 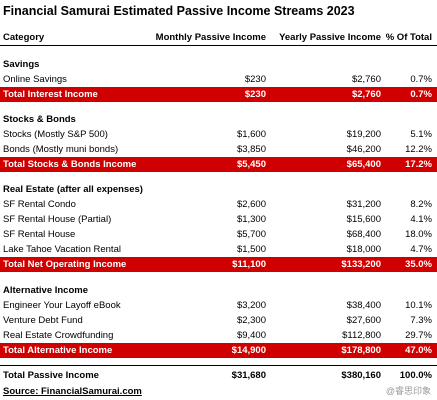 I want to click on section-name: Alternative Income, so click(x=45, y=290).